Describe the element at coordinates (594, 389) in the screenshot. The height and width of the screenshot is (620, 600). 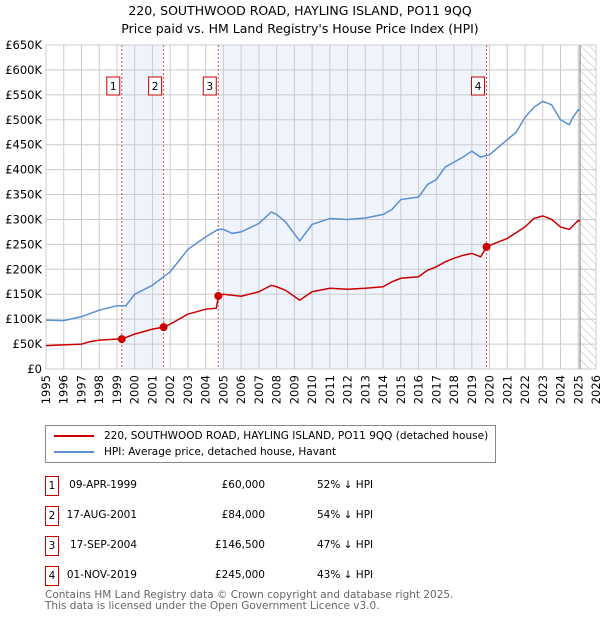
I see `x-tick-label: 2026` at that location.